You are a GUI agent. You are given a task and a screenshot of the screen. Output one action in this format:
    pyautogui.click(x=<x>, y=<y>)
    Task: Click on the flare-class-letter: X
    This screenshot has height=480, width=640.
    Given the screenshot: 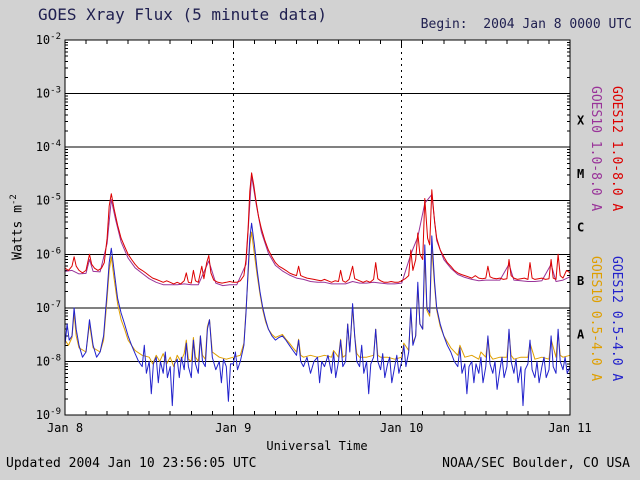 What is the action you would take?
    pyautogui.click(x=581, y=120)
    